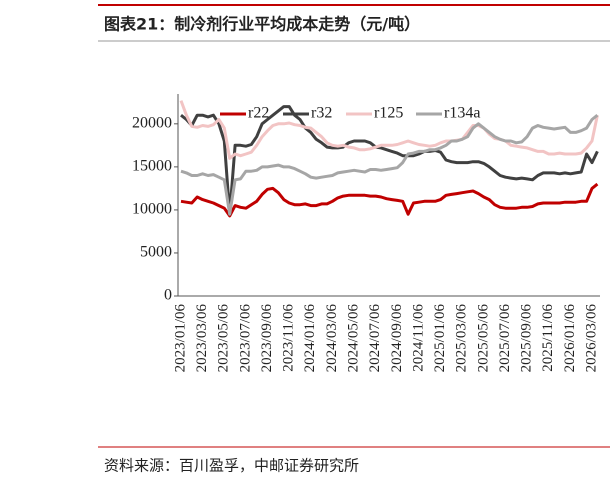  Describe the element at coordinates (152, 209) in the screenshot. I see `y-tick-label: 10000` at that location.